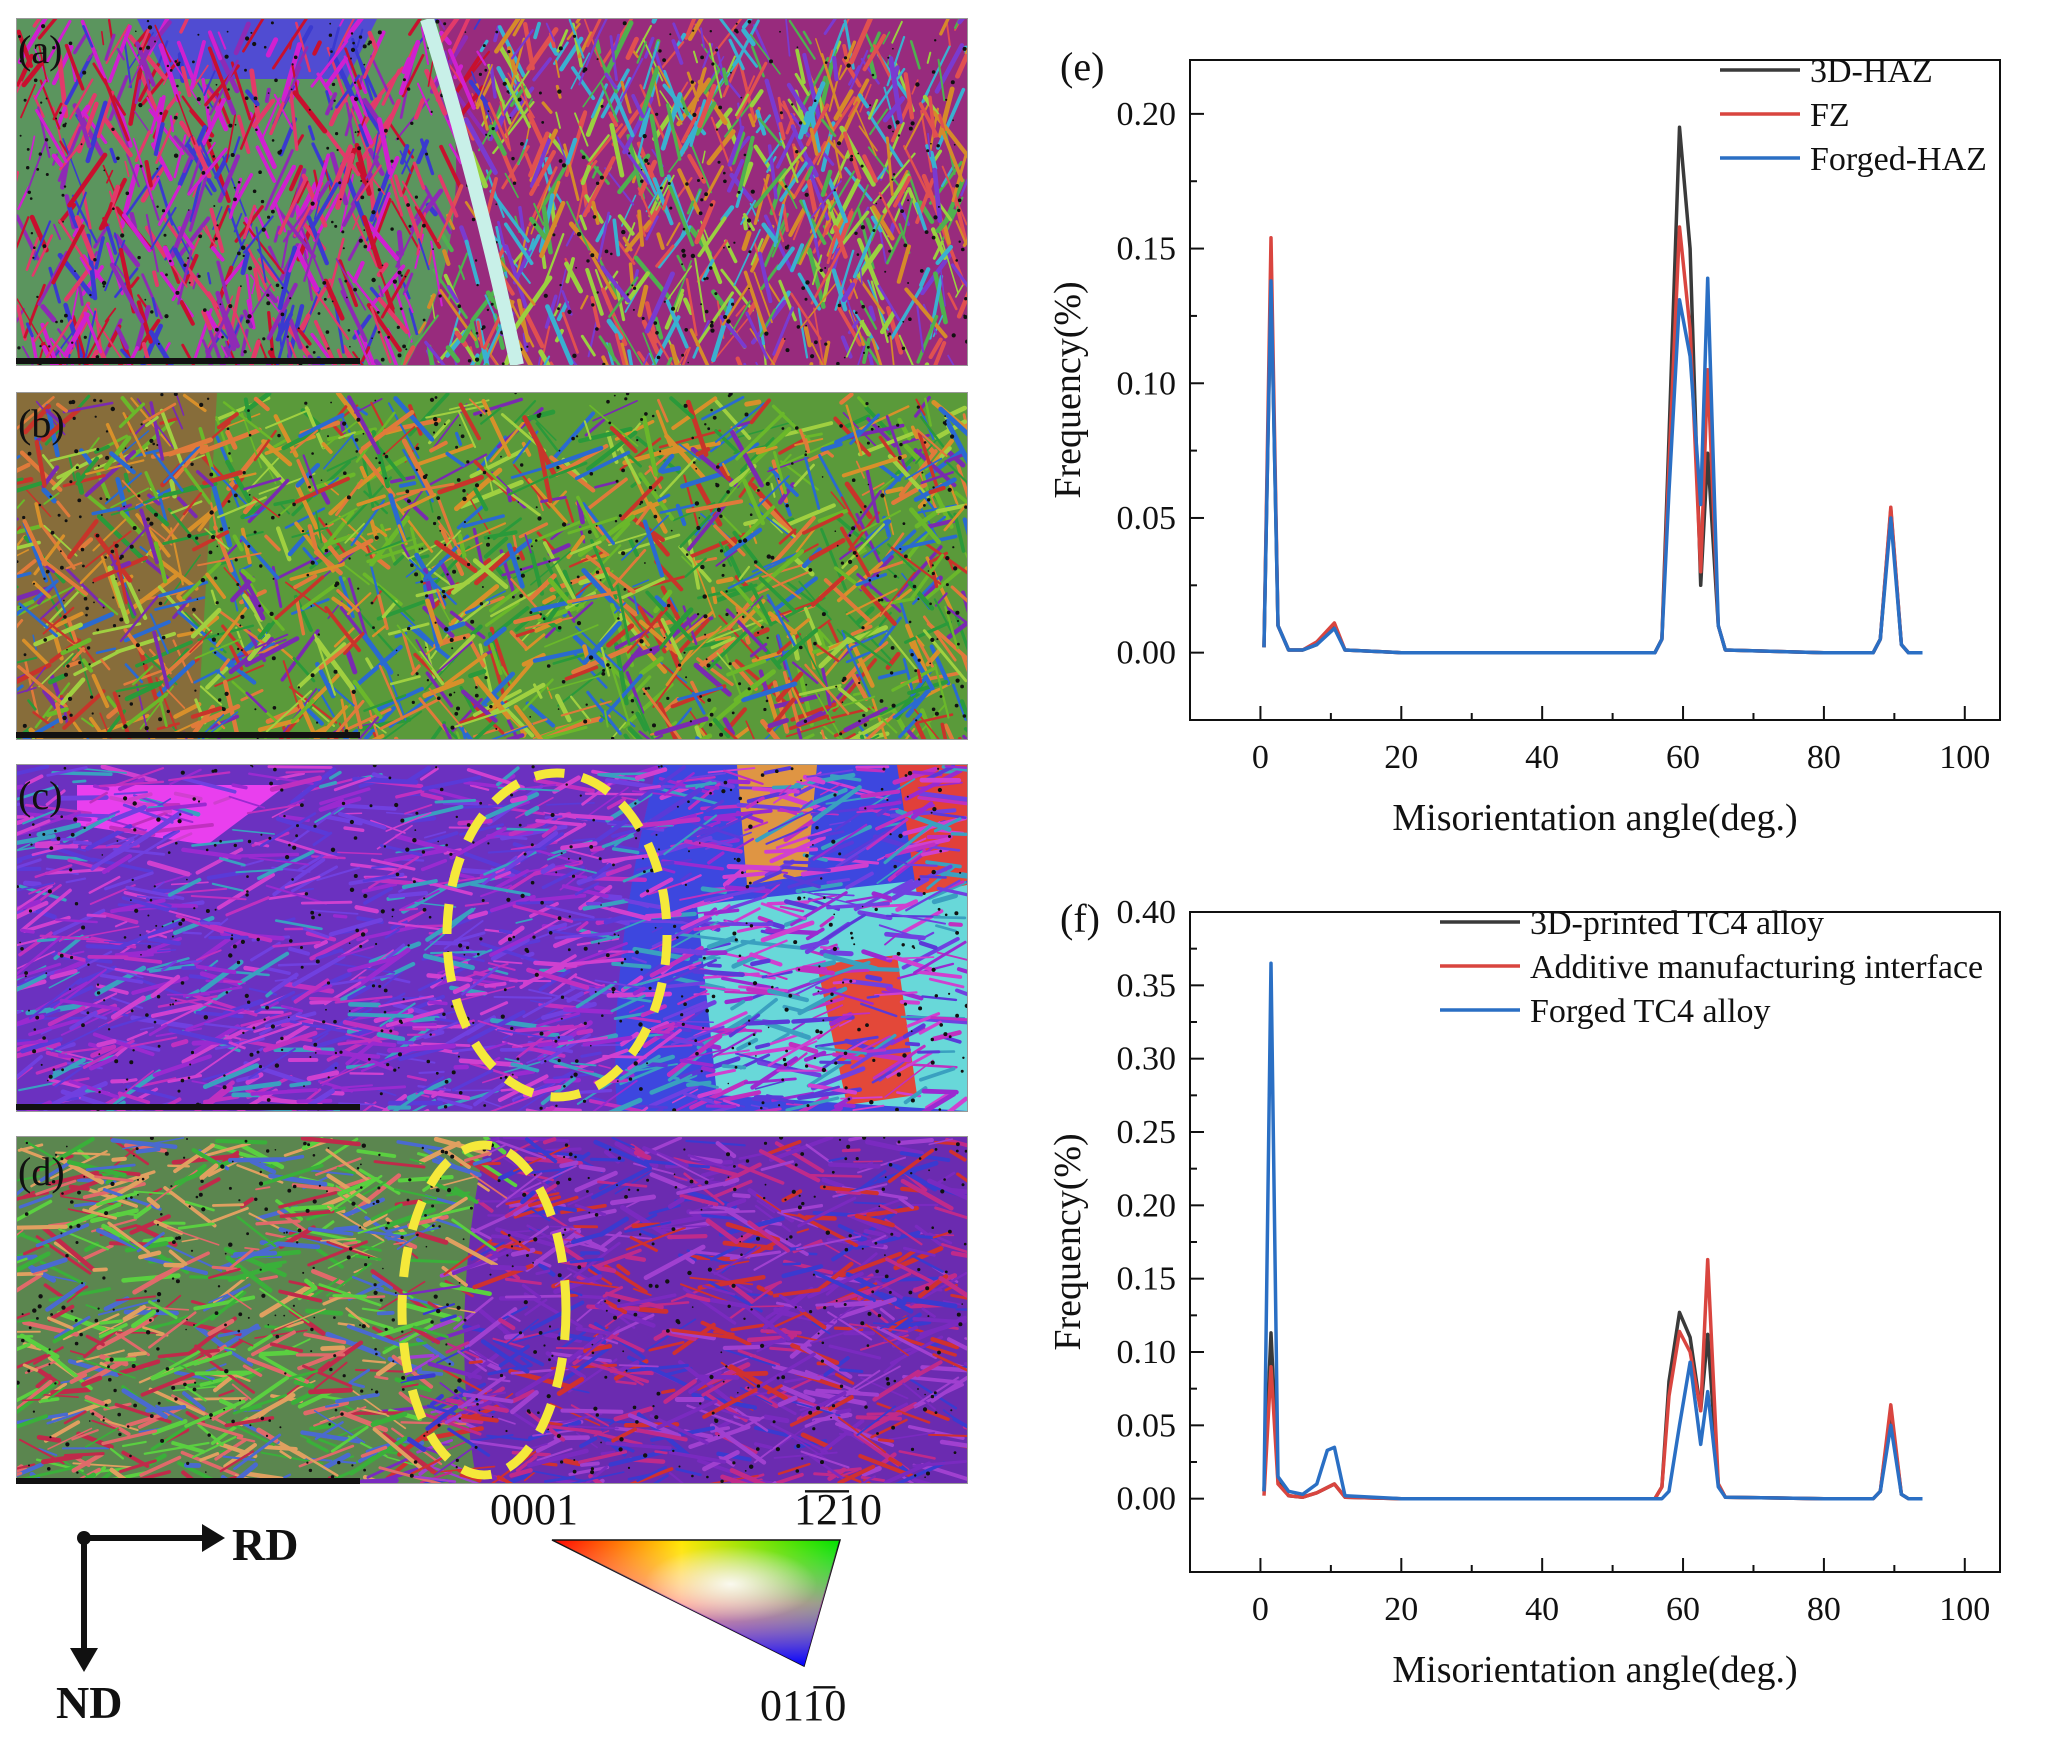 This screenshot has width=2046, height=1739. Describe the element at coordinates (188, 361) in the screenshot. I see `scale-bar-a` at that location.